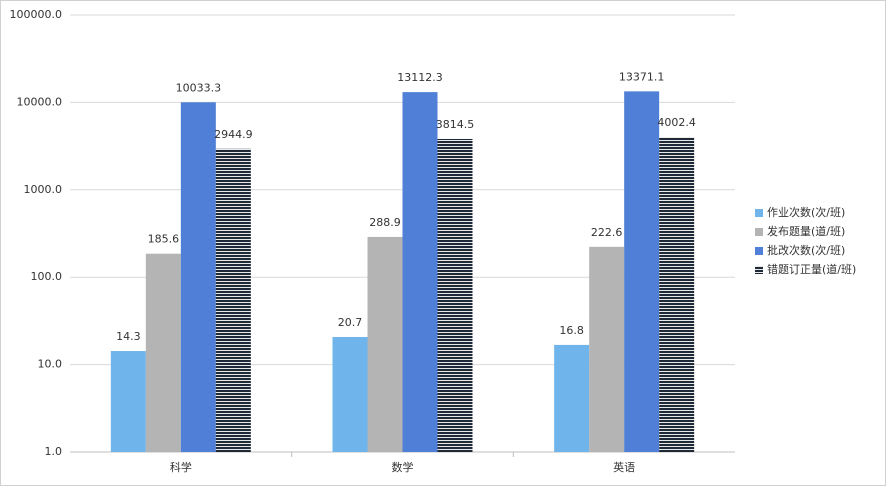  I want to click on data-label: 2944.9, so click(233, 134).